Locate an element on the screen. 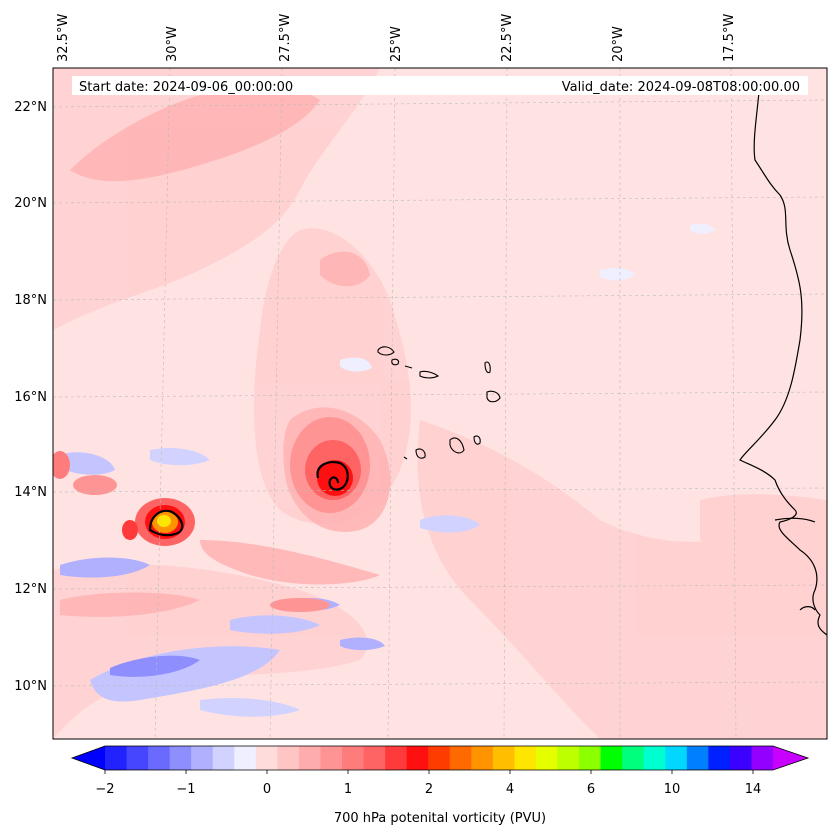 This screenshot has height=836, width=837. pv-contours is located at coordinates (248, 499).